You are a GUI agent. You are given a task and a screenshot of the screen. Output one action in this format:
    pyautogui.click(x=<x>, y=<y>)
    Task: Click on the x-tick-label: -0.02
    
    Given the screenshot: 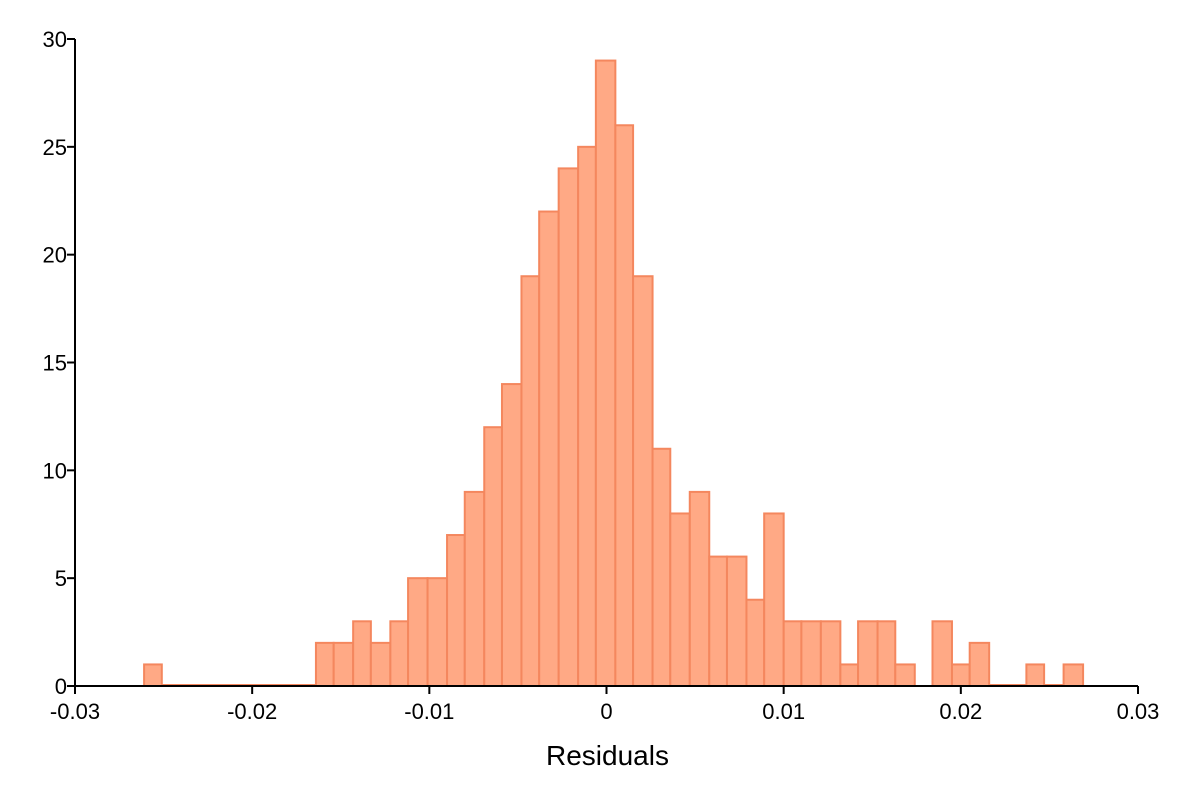 What is the action you would take?
    pyautogui.click(x=252, y=711)
    